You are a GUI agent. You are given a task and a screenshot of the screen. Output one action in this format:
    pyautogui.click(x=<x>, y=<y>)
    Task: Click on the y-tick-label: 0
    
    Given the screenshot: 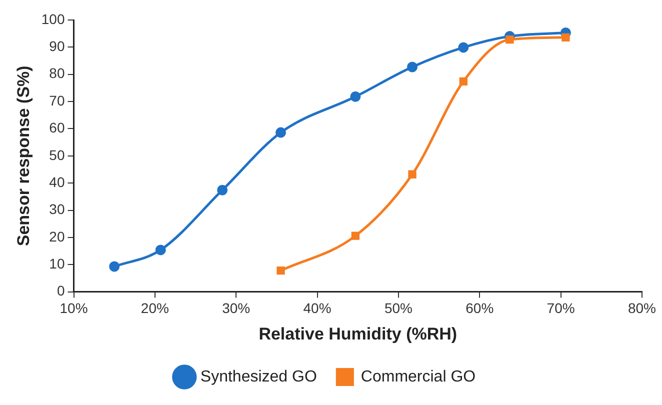 What is the action you would take?
    pyautogui.click(x=60, y=290)
    